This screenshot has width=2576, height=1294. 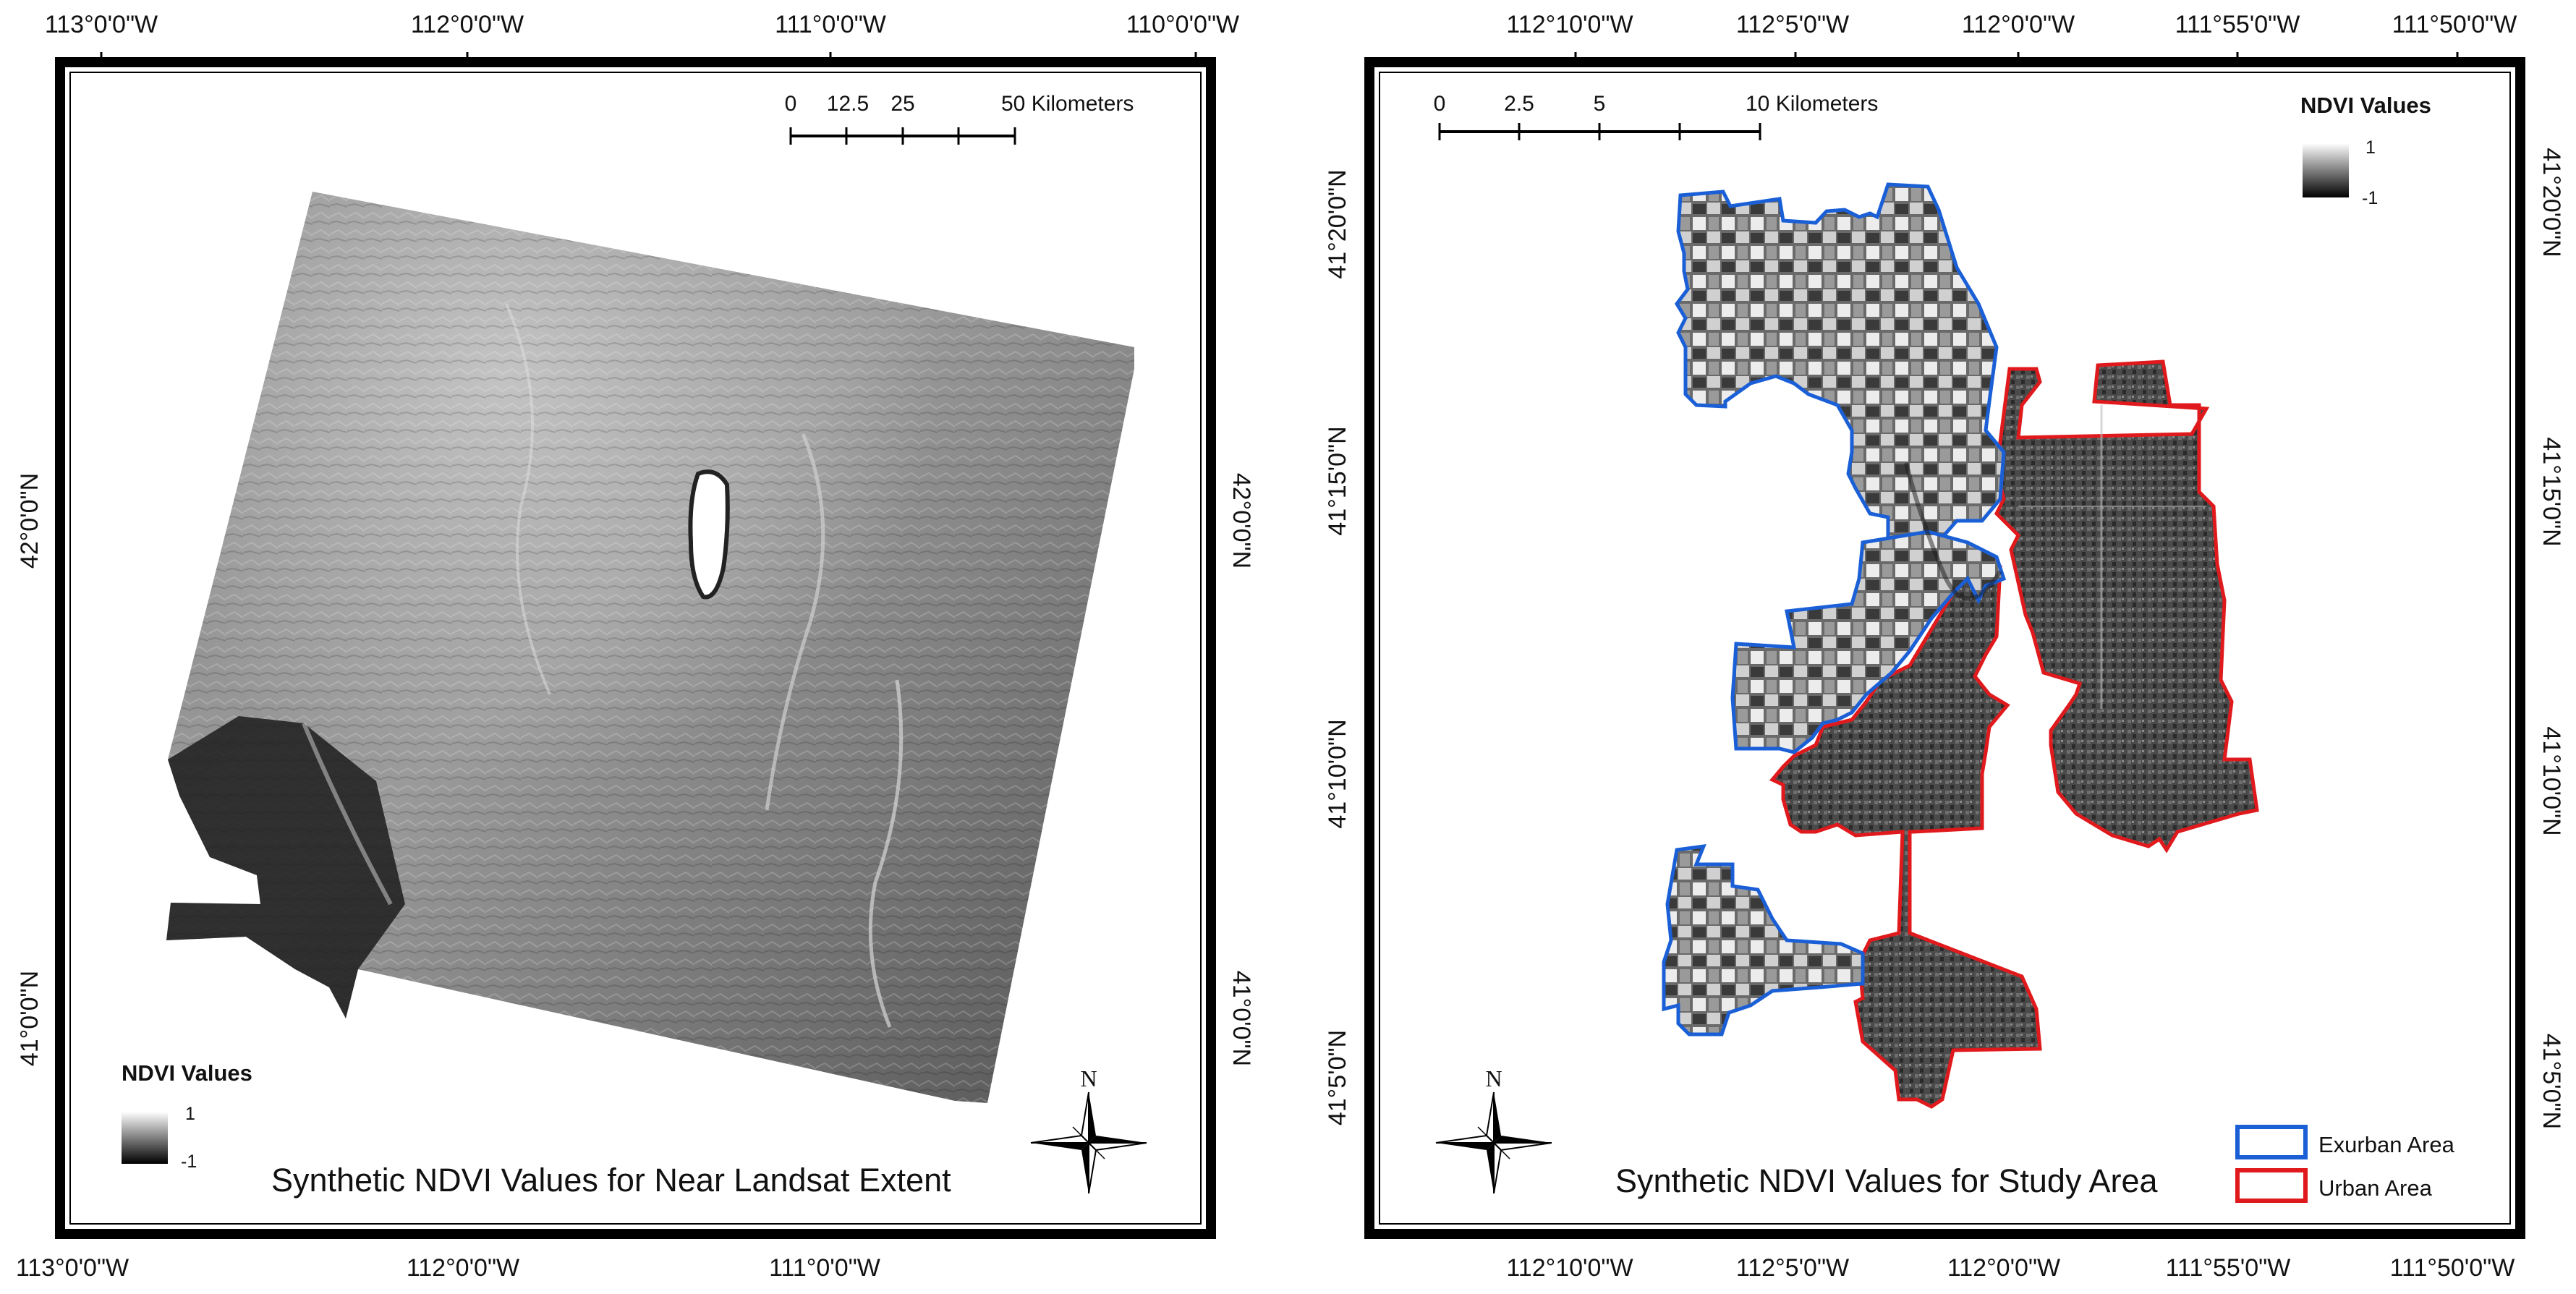 What do you see at coordinates (29, 1019) in the screenshot?
I see `left-left-tick-label: 41°0'0"N` at bounding box center [29, 1019].